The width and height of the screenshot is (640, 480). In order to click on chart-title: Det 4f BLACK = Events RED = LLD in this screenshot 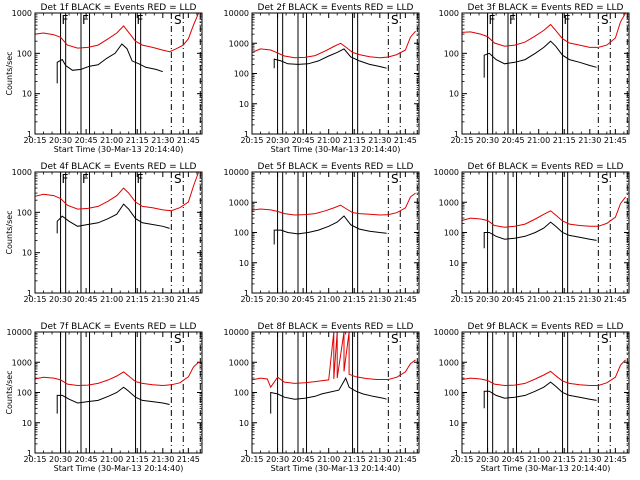, I will do `click(119, 167)`.